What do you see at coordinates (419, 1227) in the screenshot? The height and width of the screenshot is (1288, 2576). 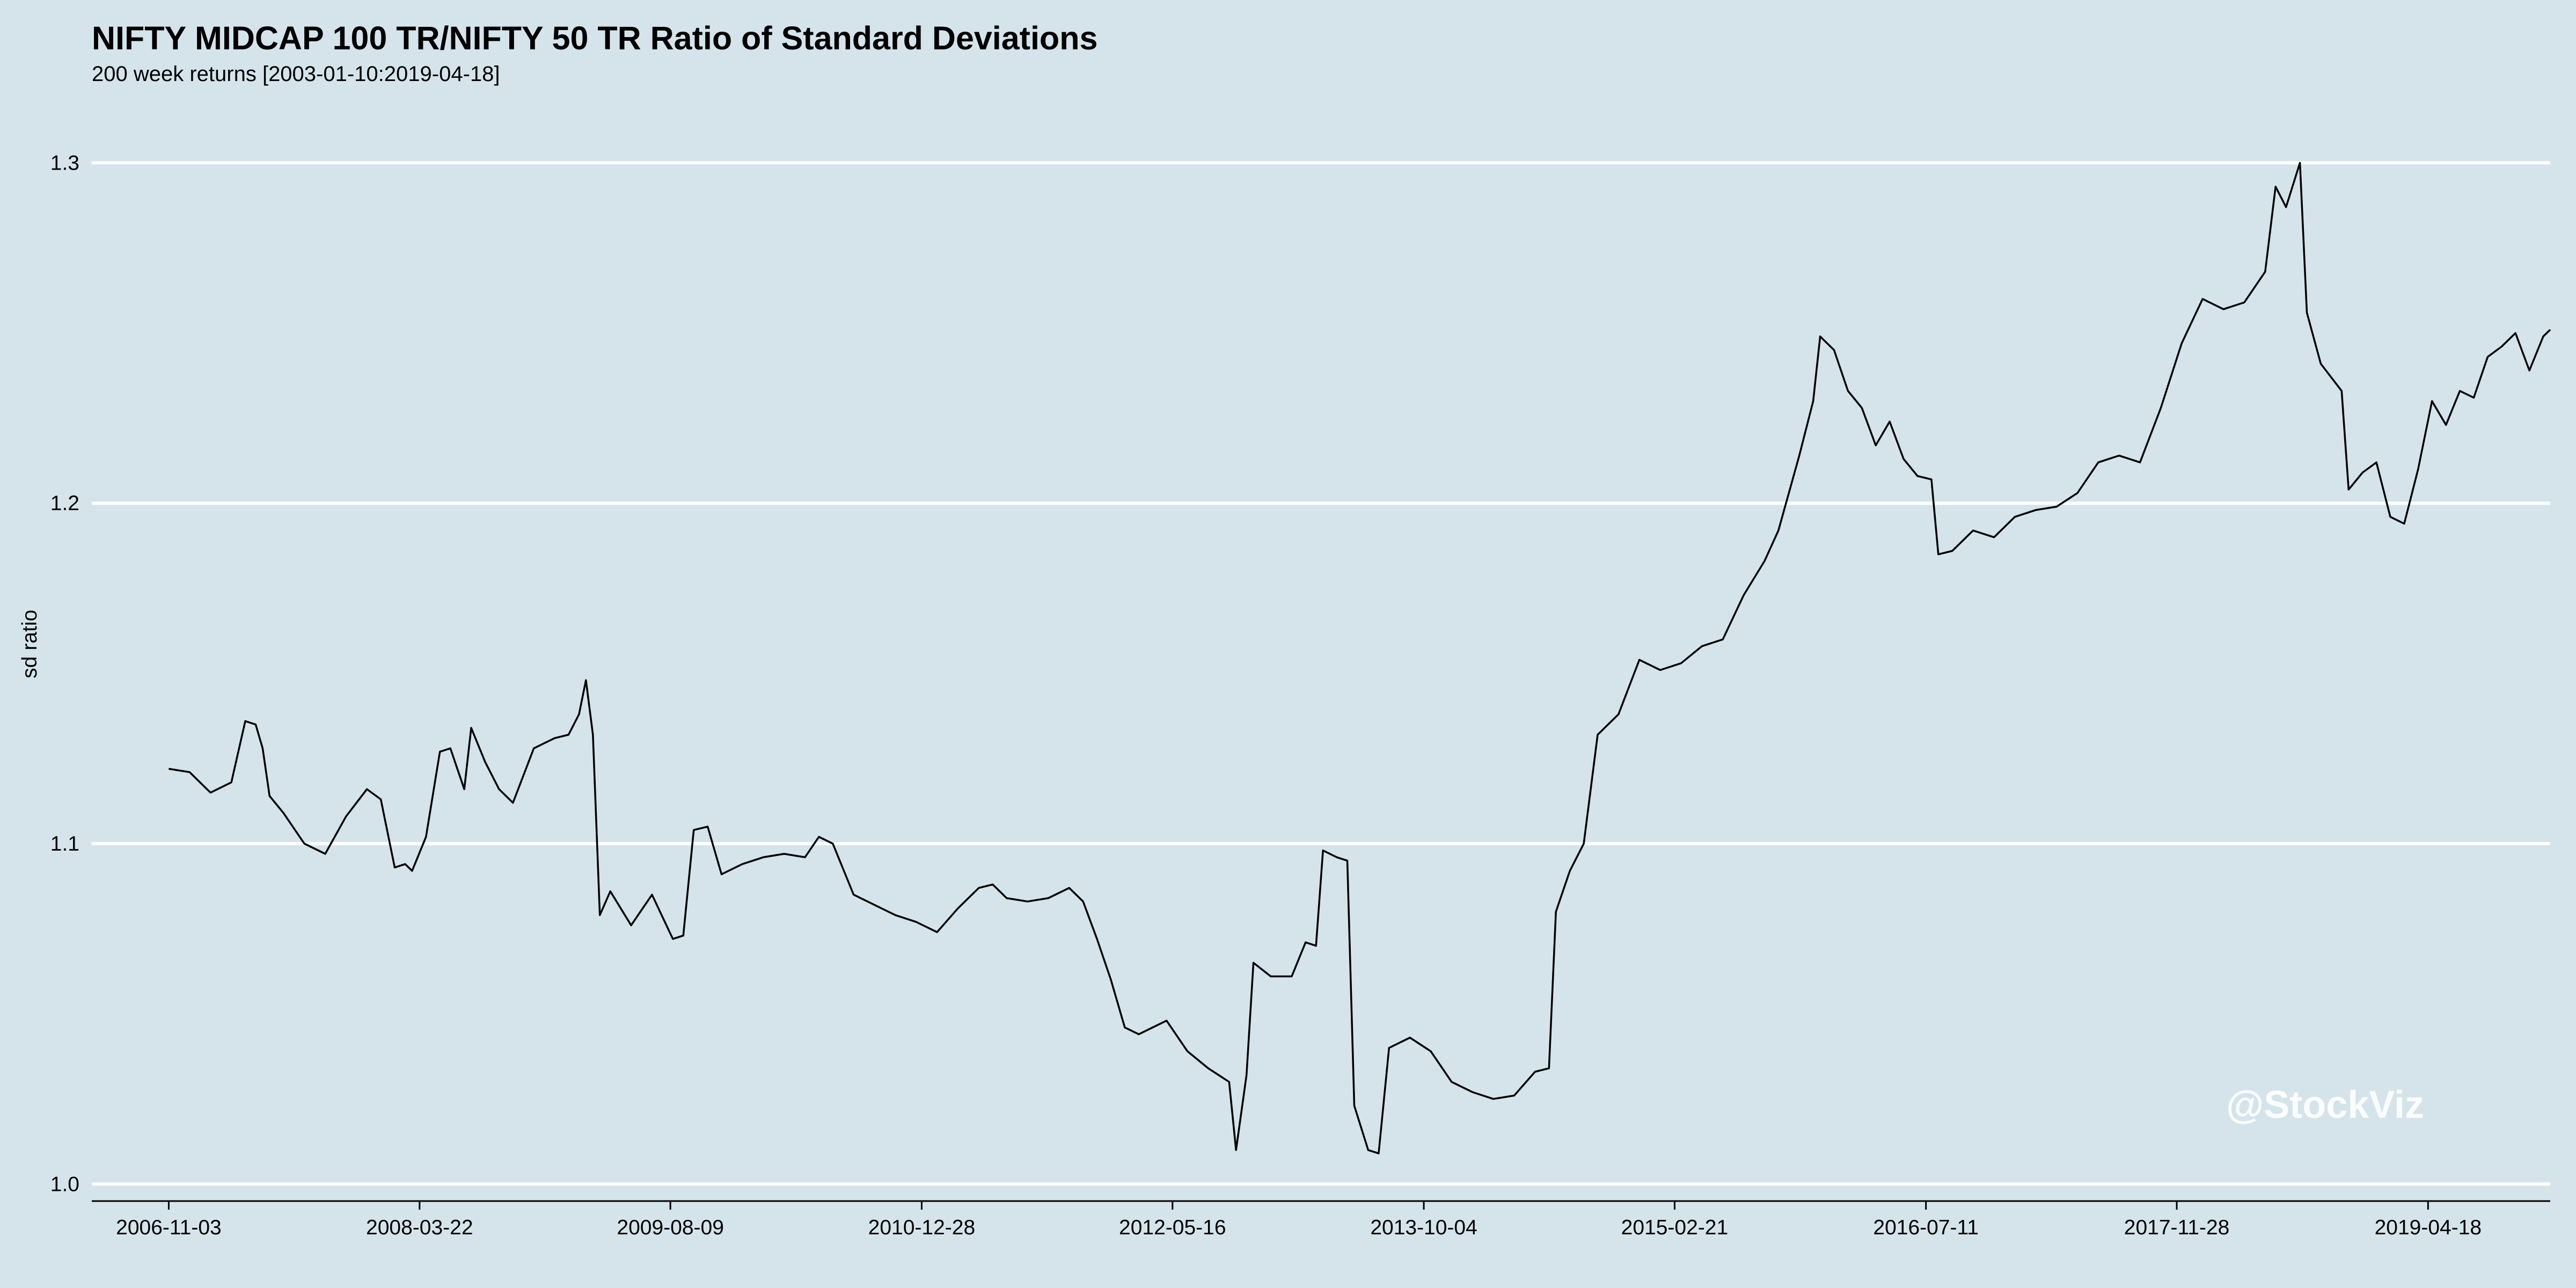 I see `x-tick-label: 2008-03-22` at bounding box center [419, 1227].